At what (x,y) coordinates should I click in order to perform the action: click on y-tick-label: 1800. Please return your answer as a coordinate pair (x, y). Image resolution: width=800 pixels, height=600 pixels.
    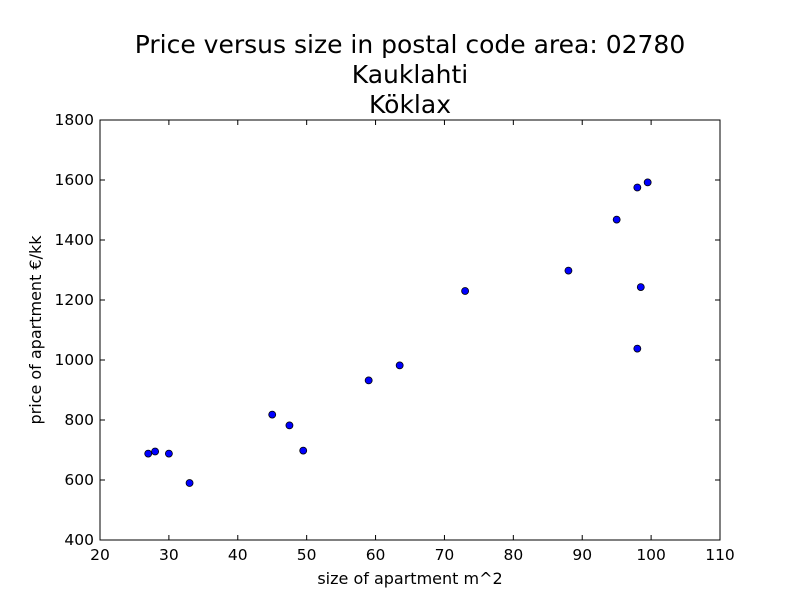
    Looking at the image, I should click on (74, 120).